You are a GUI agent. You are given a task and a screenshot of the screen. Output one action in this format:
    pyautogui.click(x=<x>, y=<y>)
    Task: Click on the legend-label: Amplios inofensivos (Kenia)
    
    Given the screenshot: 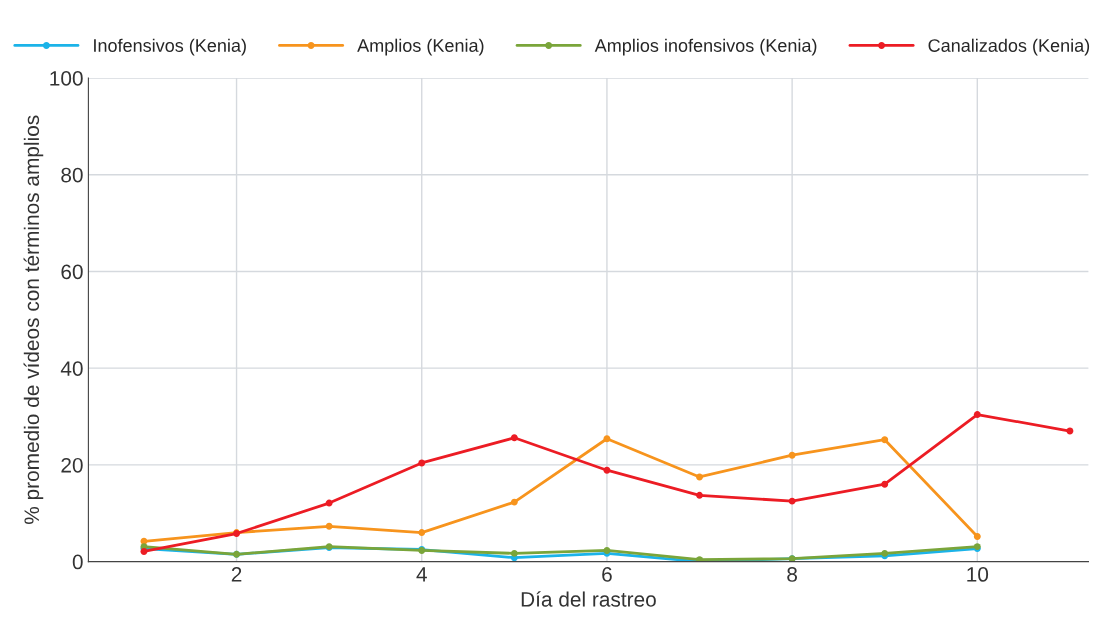 What is the action you would take?
    pyautogui.click(x=705, y=47)
    